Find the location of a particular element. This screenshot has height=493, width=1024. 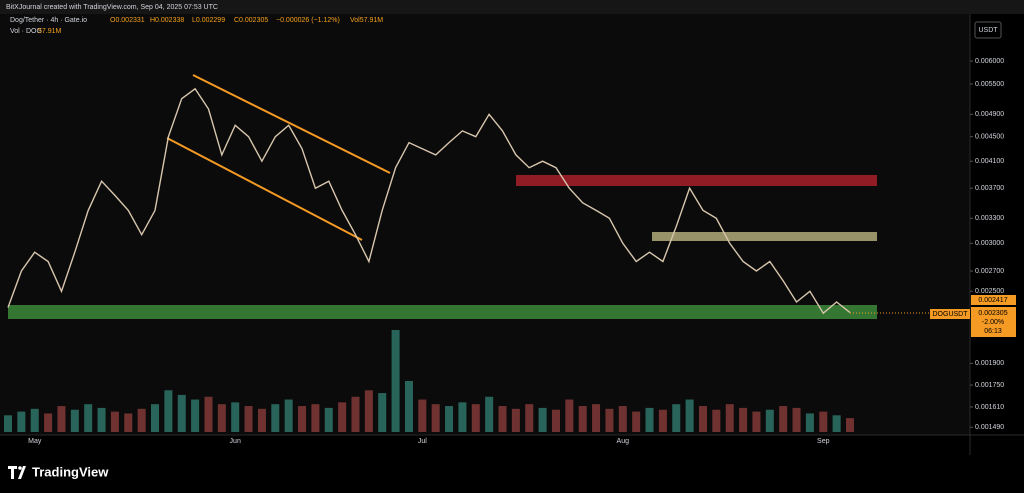

logo-icon is located at coordinates (17, 472).